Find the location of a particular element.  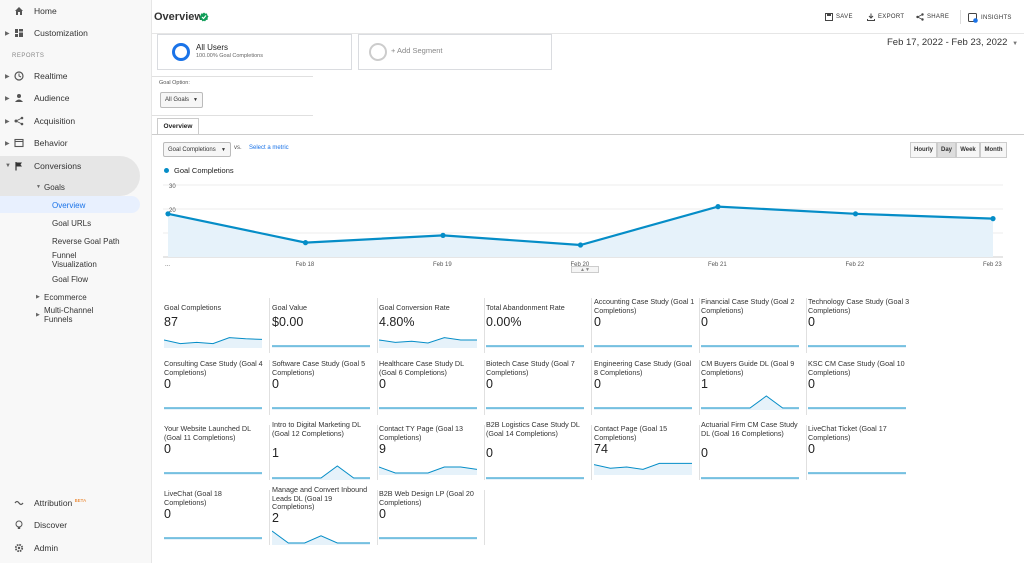

nav-discover: Discover is located at coordinates (70, 525).